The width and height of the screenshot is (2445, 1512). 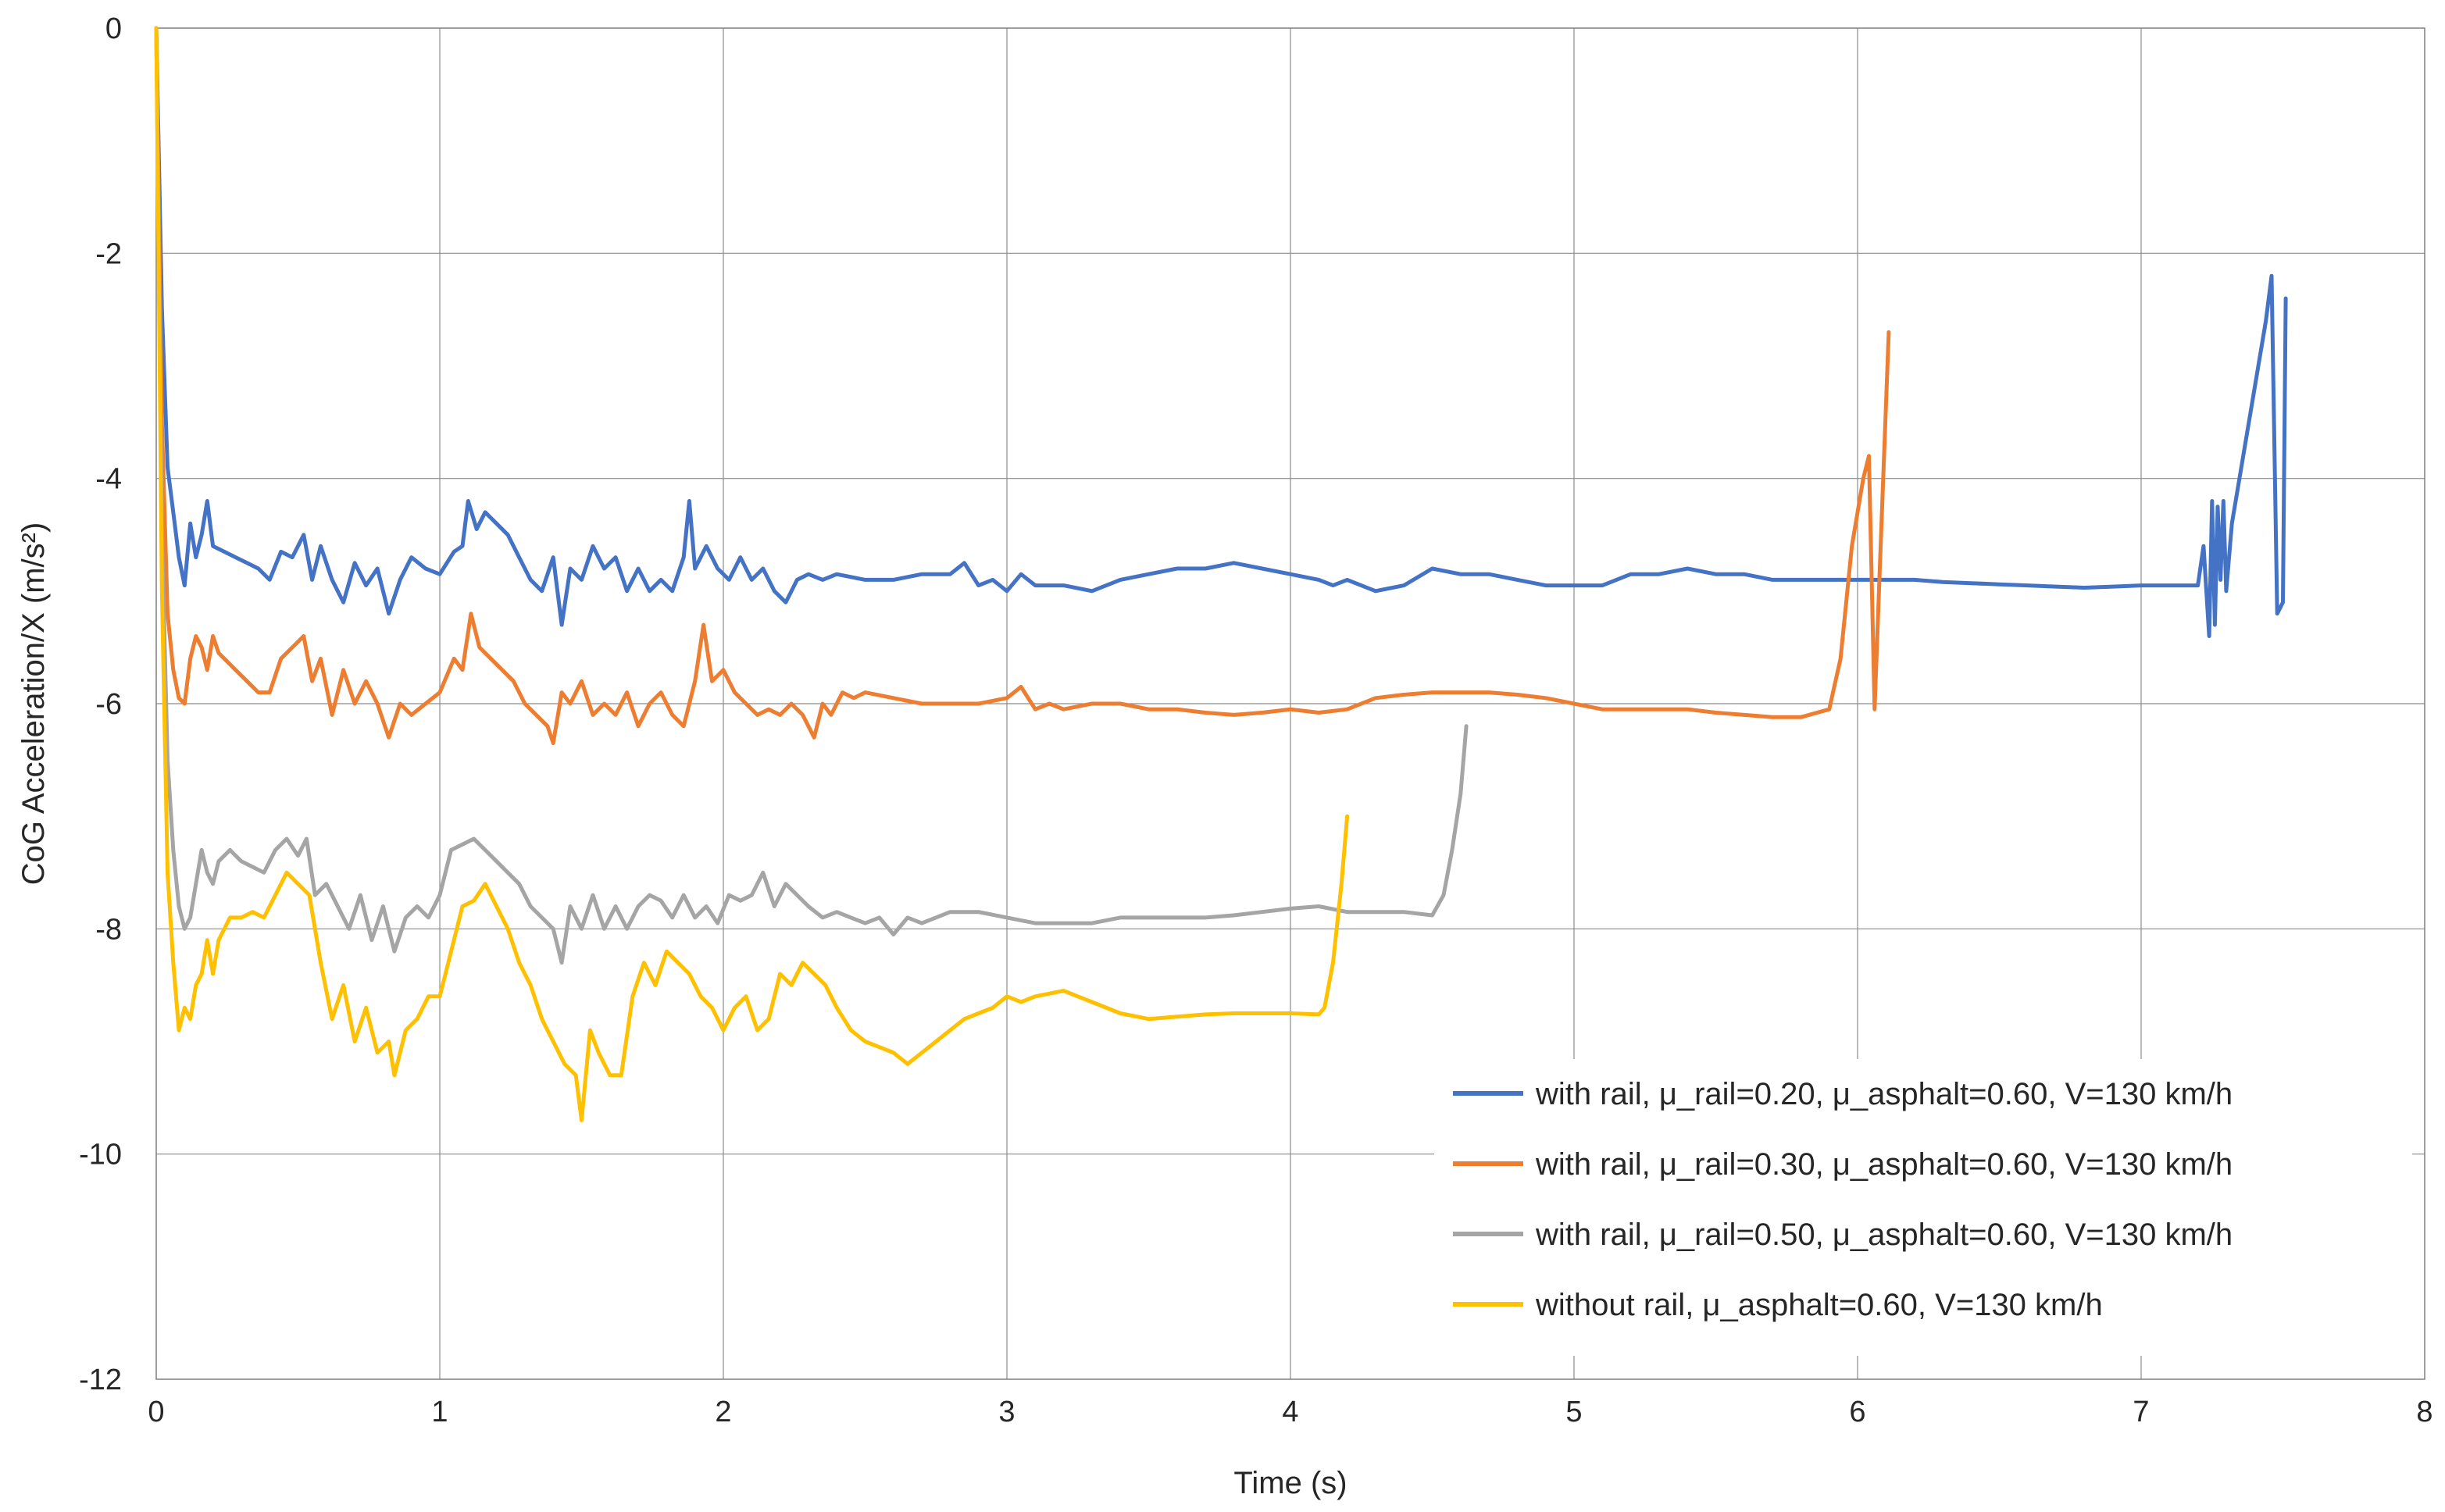 What do you see at coordinates (1290, 1483) in the screenshot?
I see `x-axis-title: Time (s)` at bounding box center [1290, 1483].